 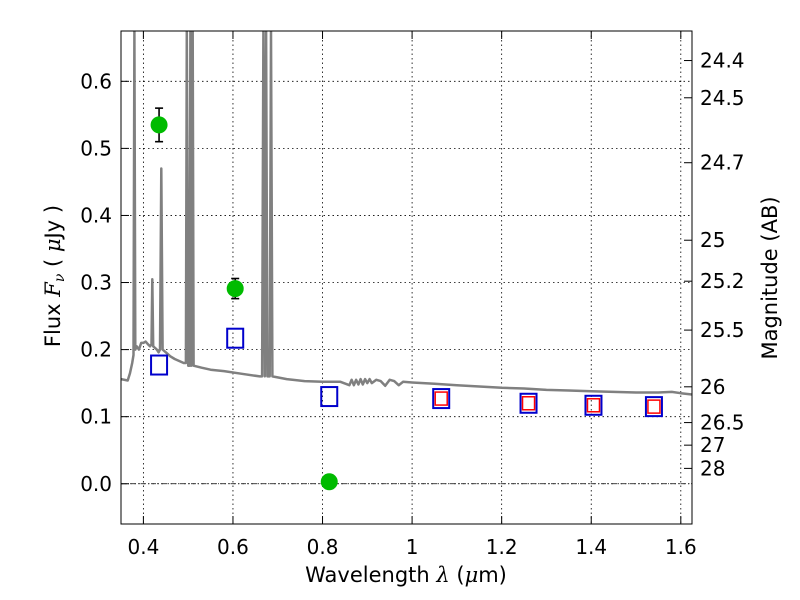 What do you see at coordinates (96, 484) in the screenshot?
I see `y-tick-label: 0.0` at bounding box center [96, 484].